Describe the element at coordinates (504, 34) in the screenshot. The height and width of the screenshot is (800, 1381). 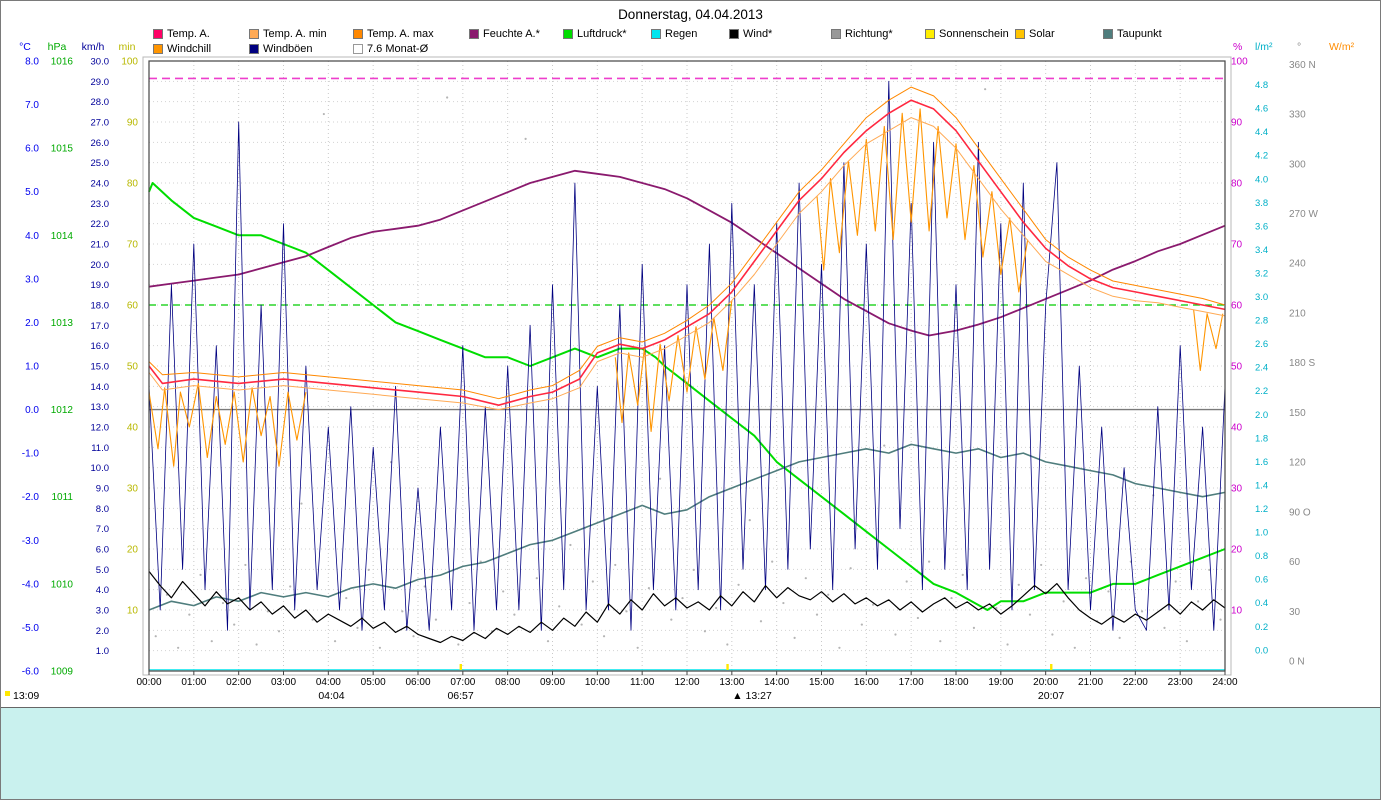
I see `legend-item-feuchte-a: Feuchte A.*` at that location.